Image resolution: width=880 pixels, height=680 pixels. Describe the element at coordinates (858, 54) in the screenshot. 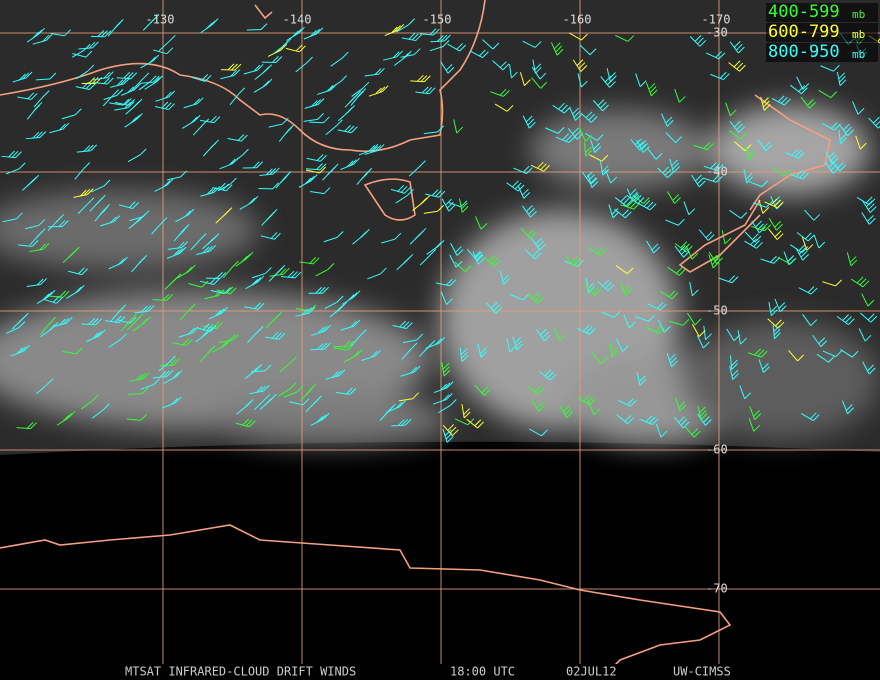

I see `legend-unit: mb` at that location.